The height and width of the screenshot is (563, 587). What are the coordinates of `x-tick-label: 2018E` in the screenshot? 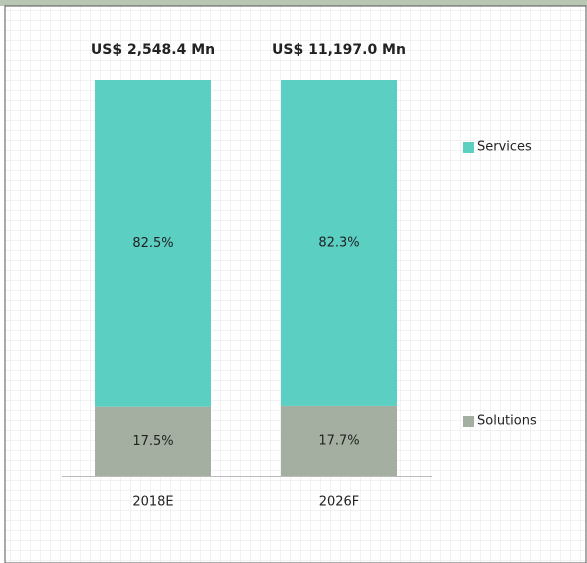 It's located at (152, 502).